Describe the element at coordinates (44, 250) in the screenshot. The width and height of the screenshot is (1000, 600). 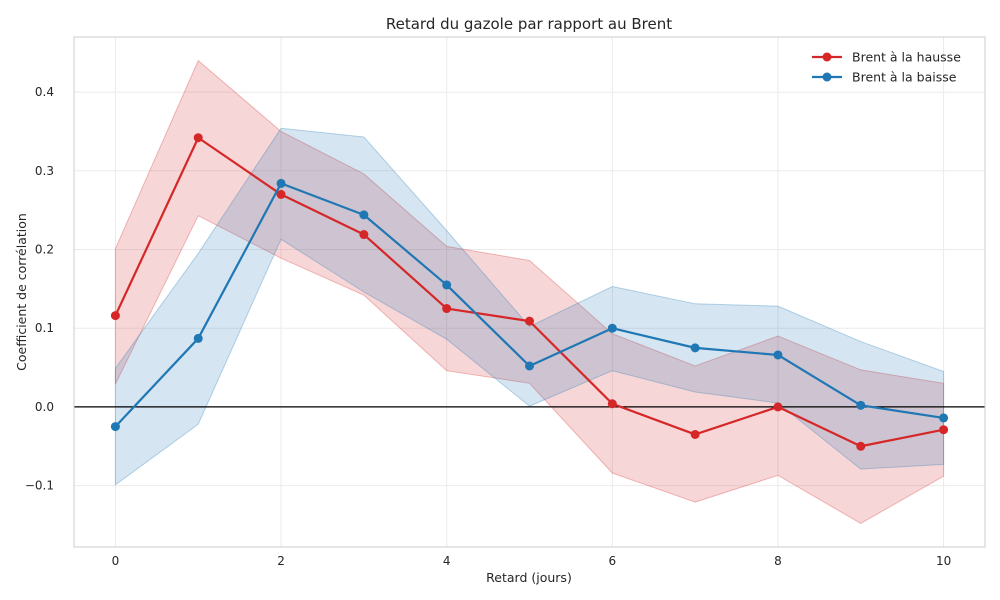
I see `y-tick-label: 0.2` at that location.